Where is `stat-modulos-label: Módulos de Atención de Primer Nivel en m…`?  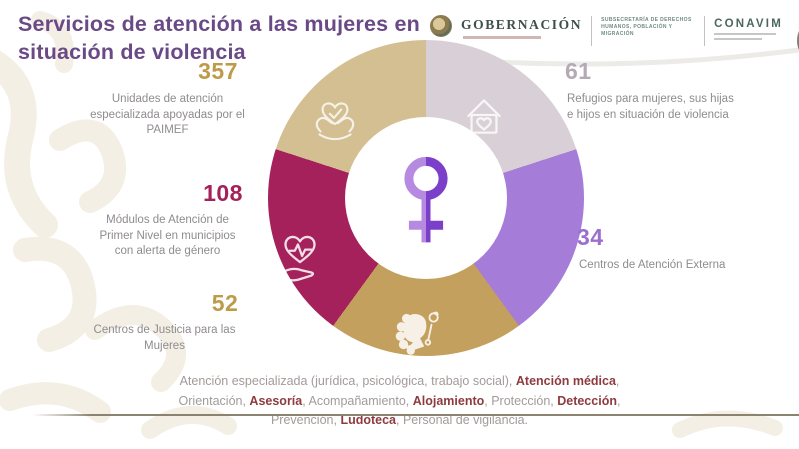
stat-modulos-label: Módulos de Atención de Primer Nivel en m… is located at coordinates (167, 235).